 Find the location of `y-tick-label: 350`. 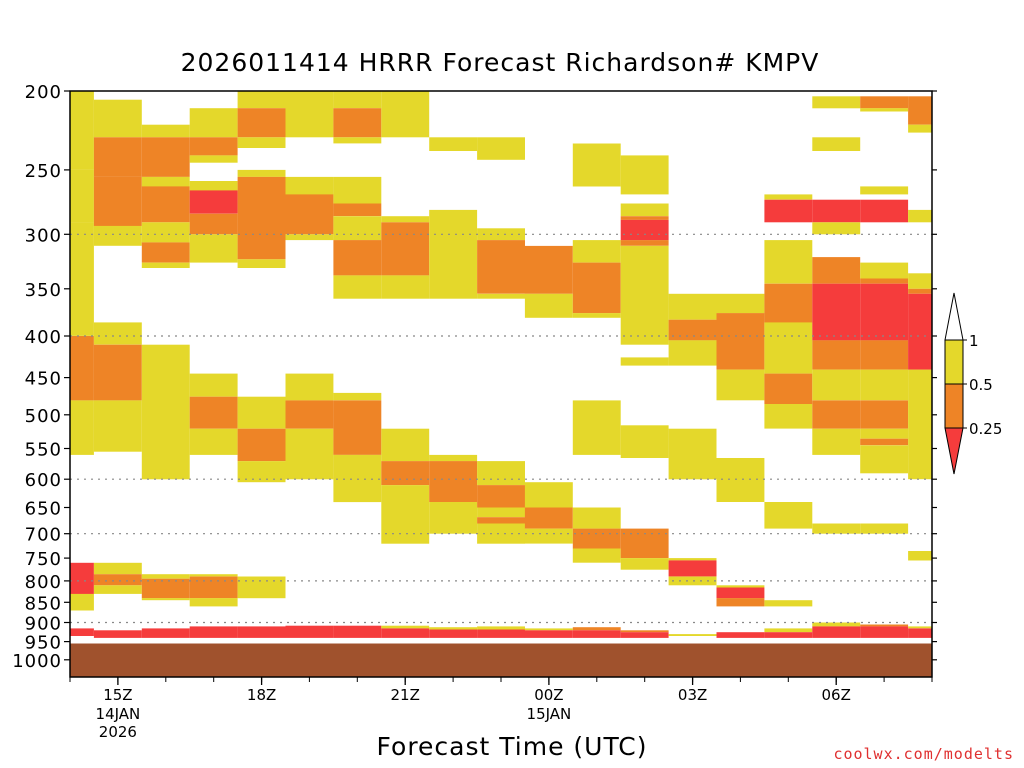

y-tick-label: 350 is located at coordinates (43, 290).